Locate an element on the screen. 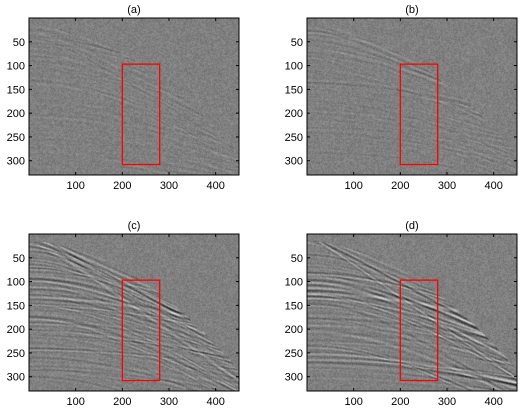  y-tick-label-d: 150 is located at coordinates (294, 306).